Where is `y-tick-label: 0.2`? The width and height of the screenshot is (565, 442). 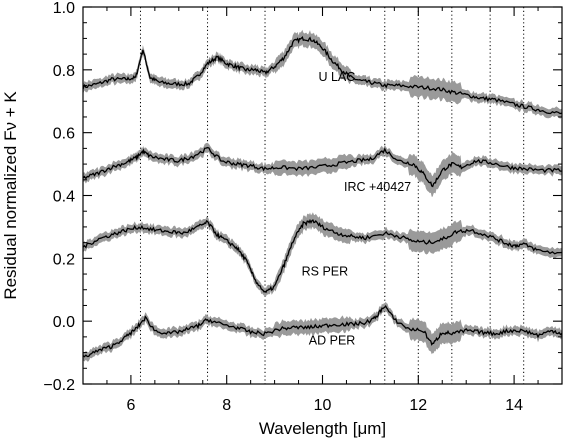
y-tick-label: 0.2 is located at coordinates (64, 259).